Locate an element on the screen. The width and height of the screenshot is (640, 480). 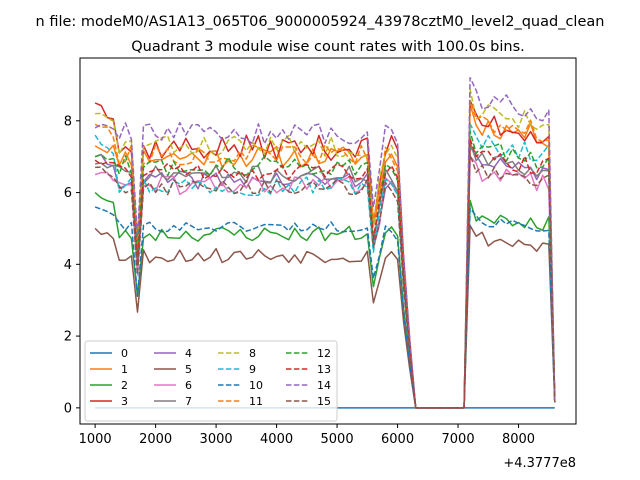
legend-label: 8 is located at coordinates (252, 353).